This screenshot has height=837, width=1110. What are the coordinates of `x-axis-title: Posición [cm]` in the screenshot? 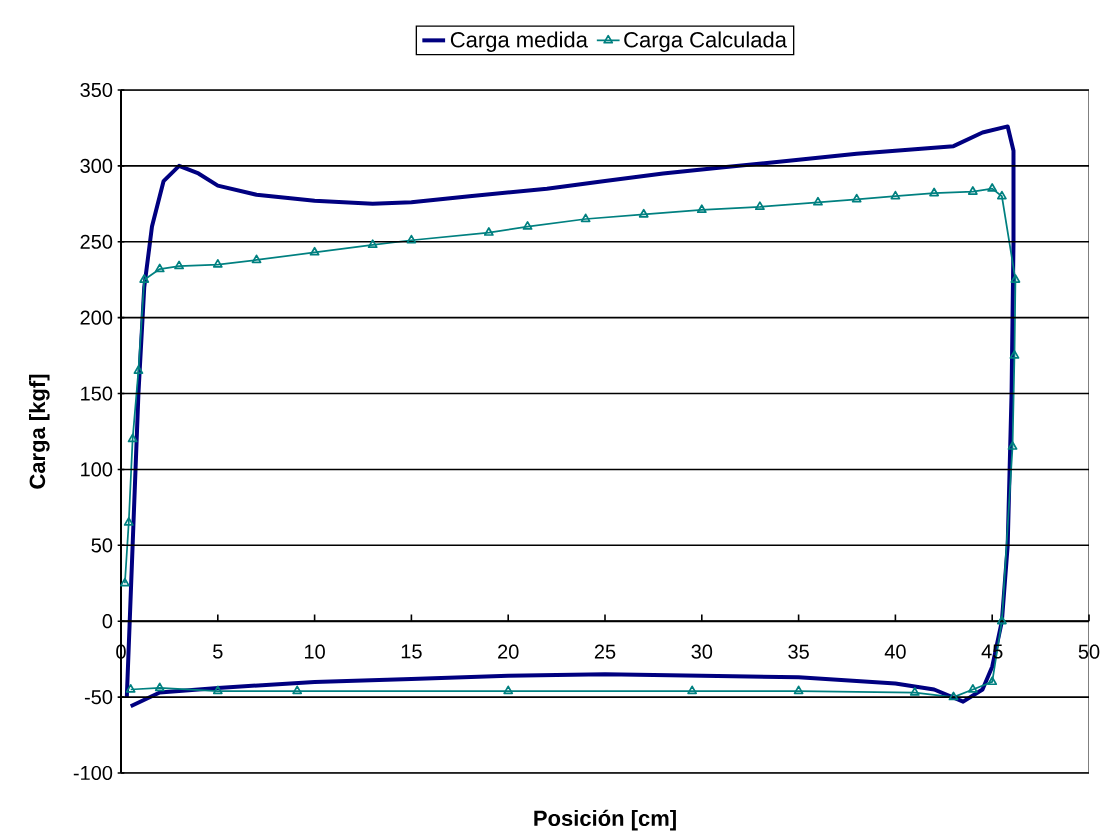 It's located at (605, 820).